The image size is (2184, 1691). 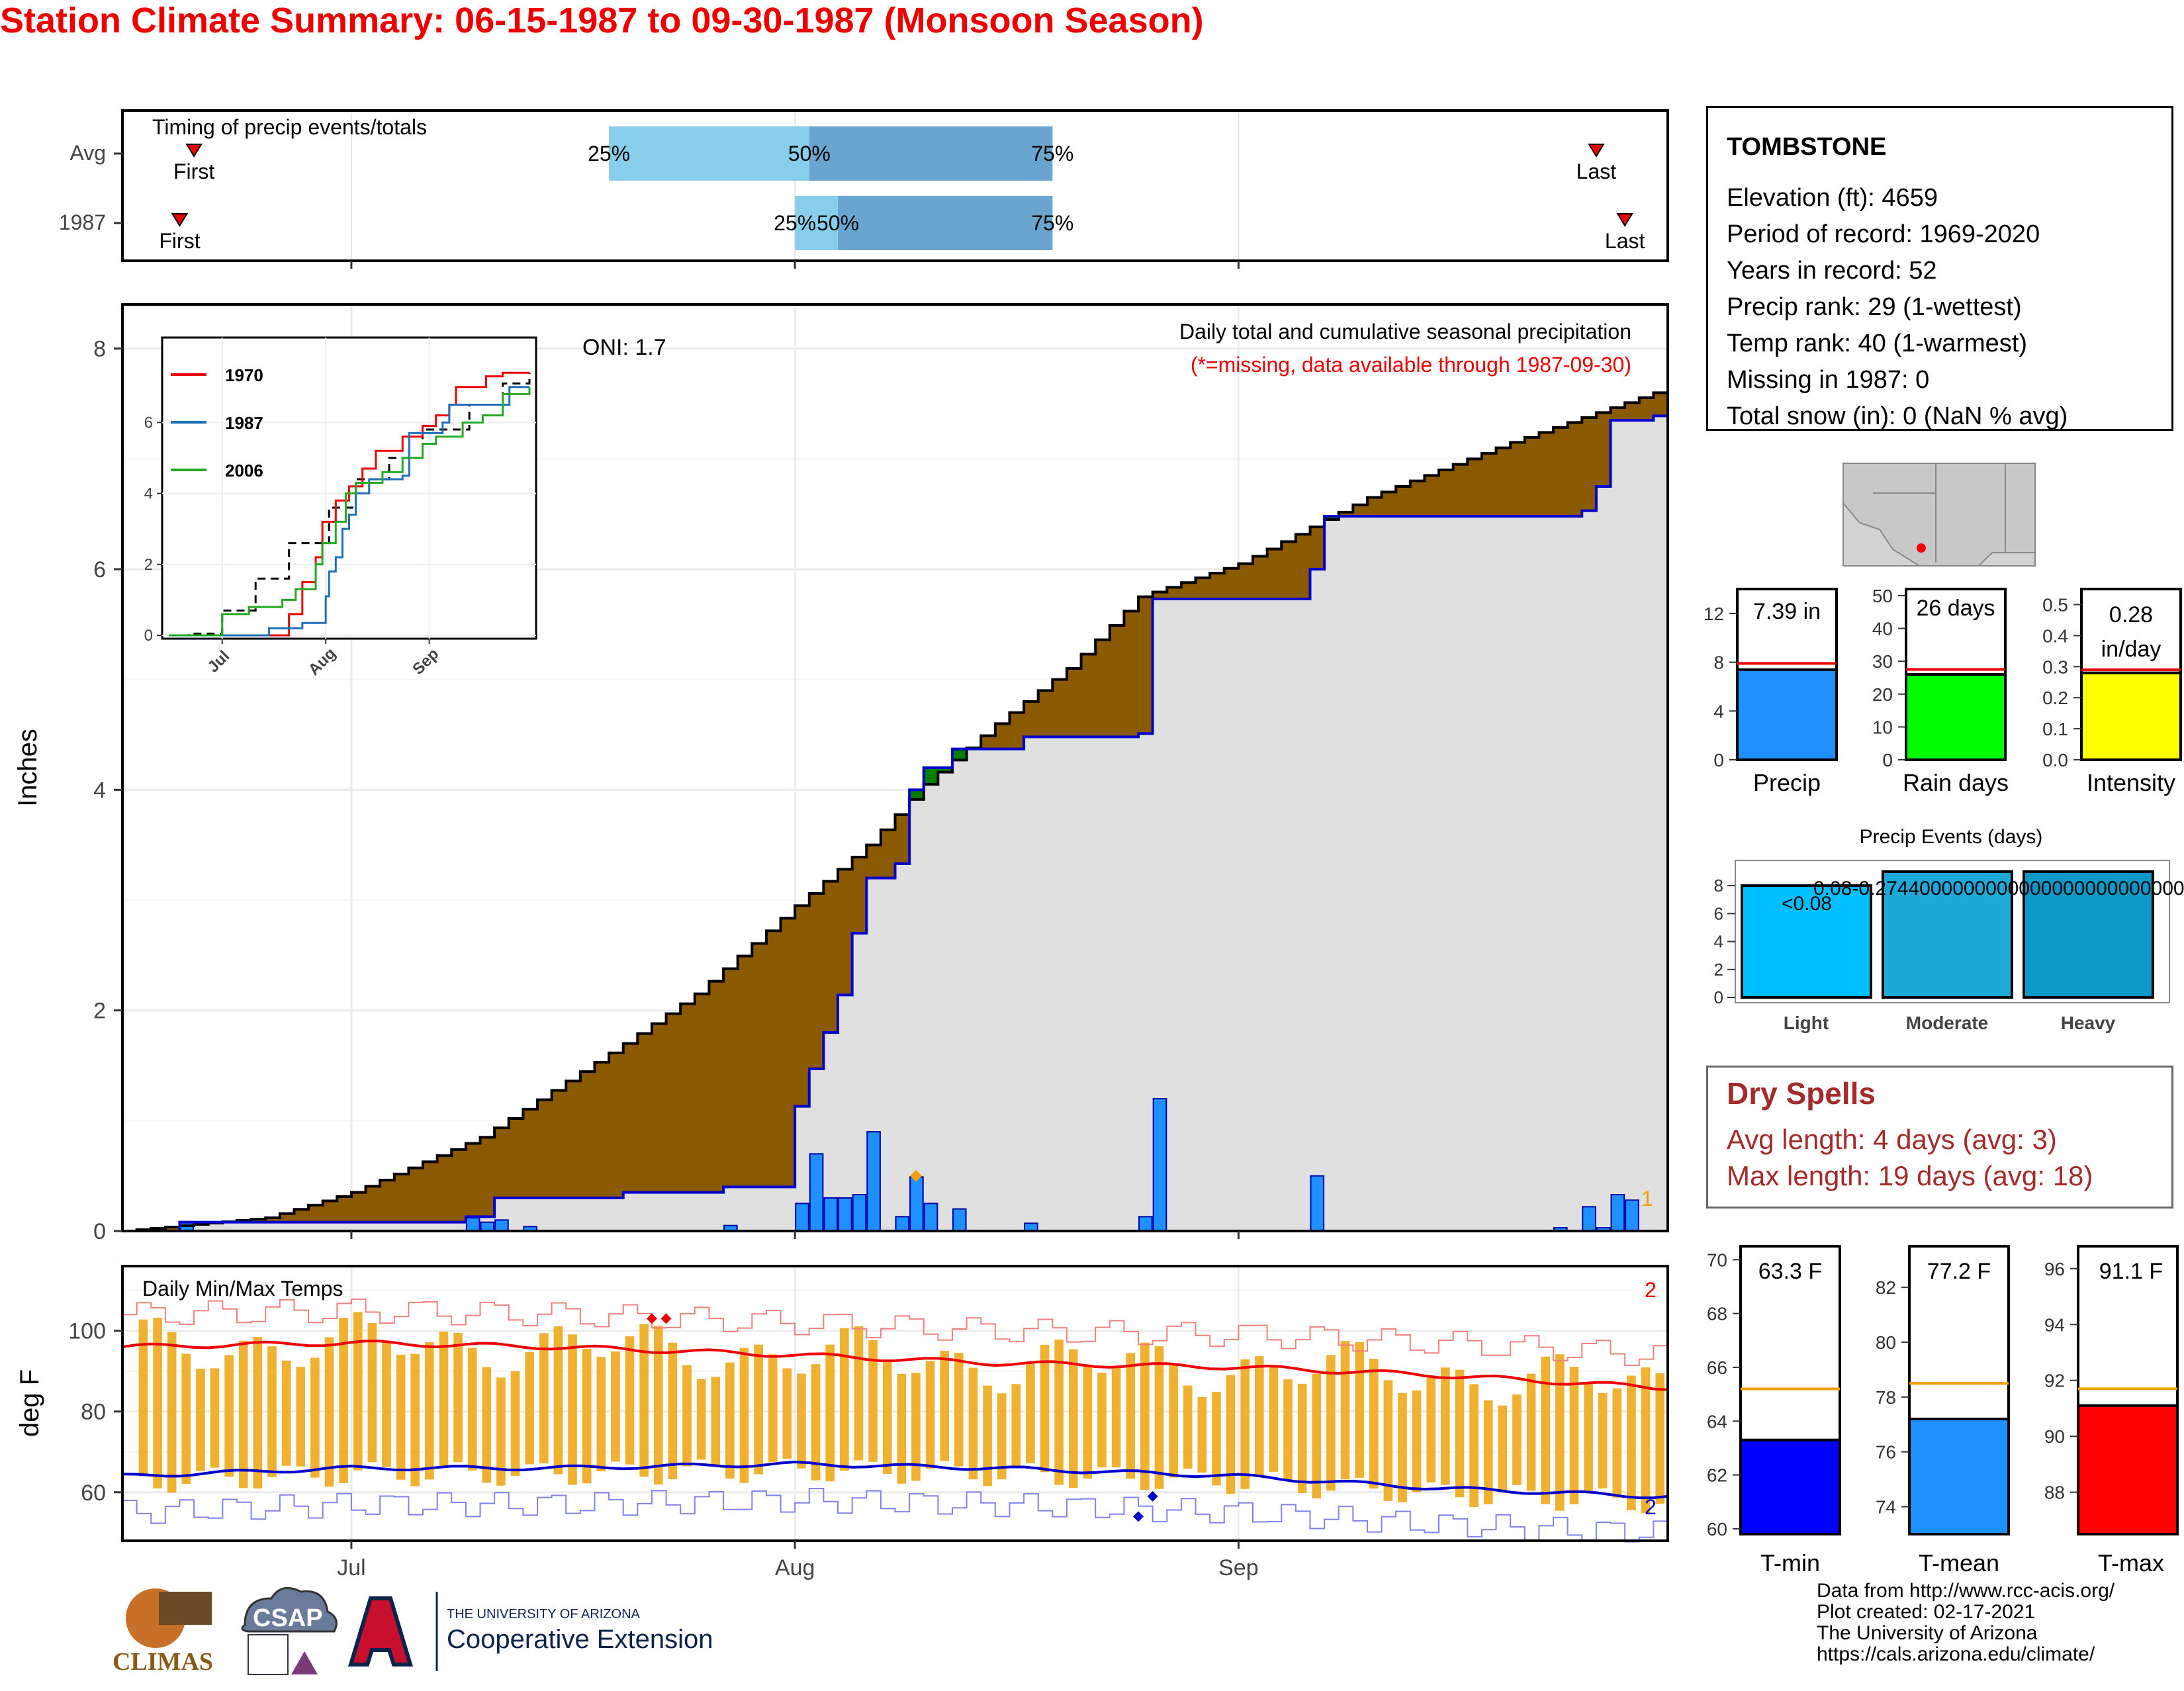 I want to click on inset-2006-line, so click(x=350, y=512).